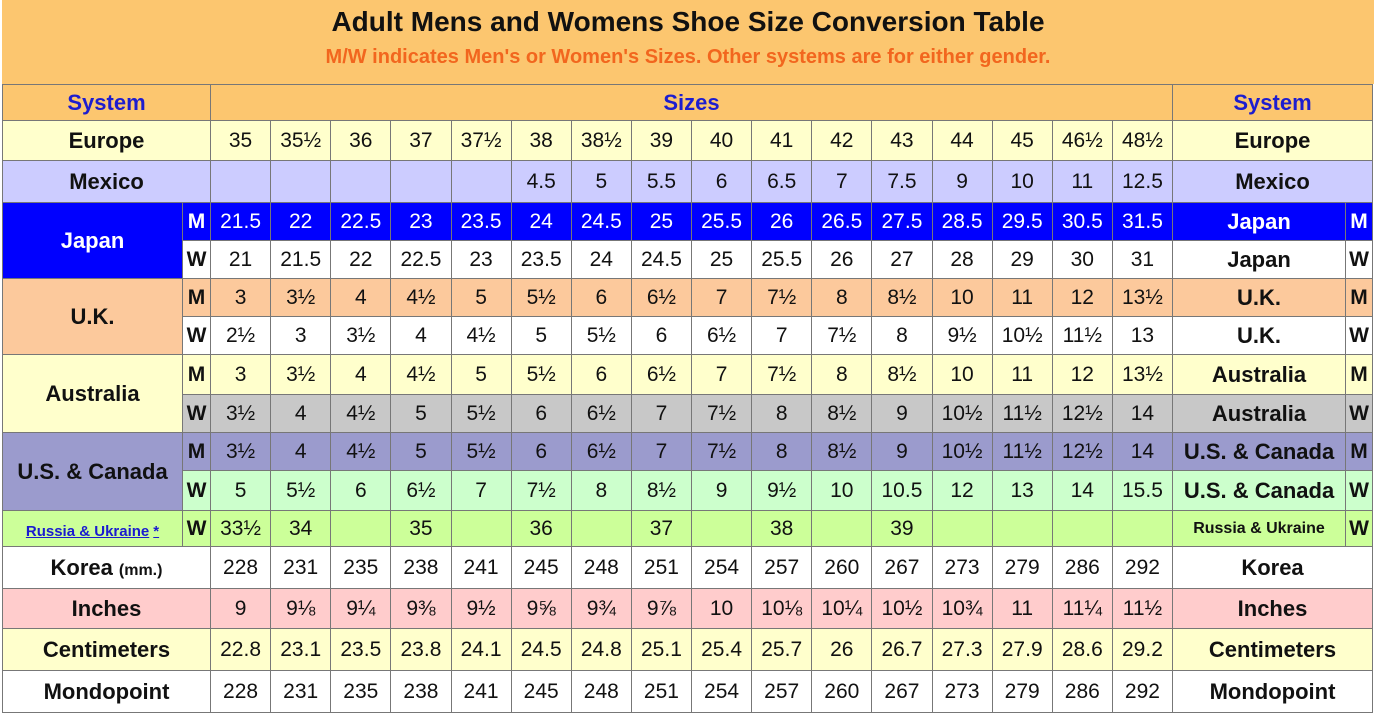 Image resolution: width=1377 pixels, height=716 pixels. I want to click on system-label-right: Korea, so click(1272, 567).